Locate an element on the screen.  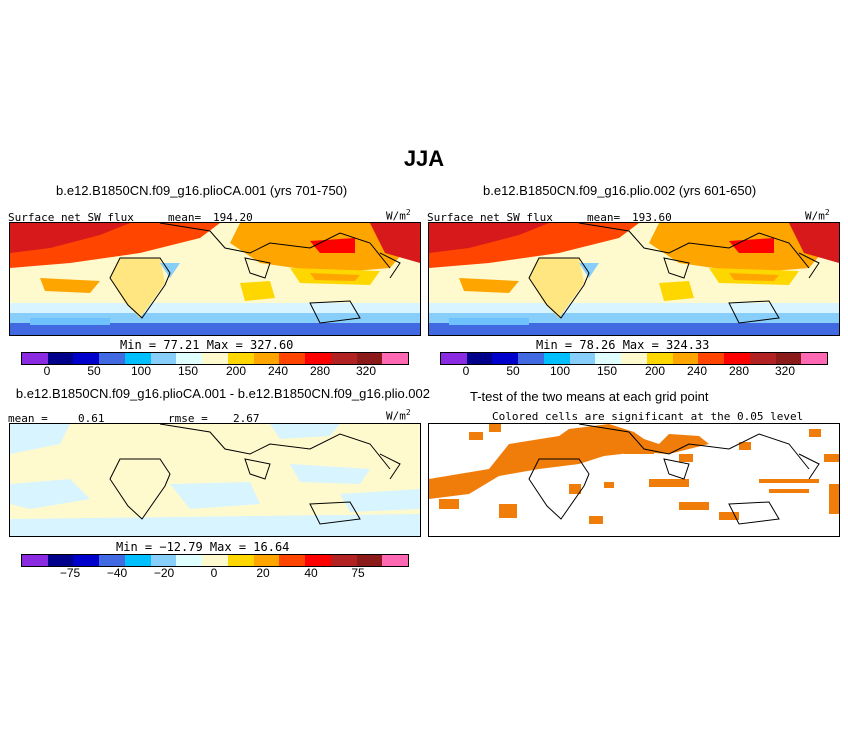
colorbar-top-right is located at coordinates (634, 358).